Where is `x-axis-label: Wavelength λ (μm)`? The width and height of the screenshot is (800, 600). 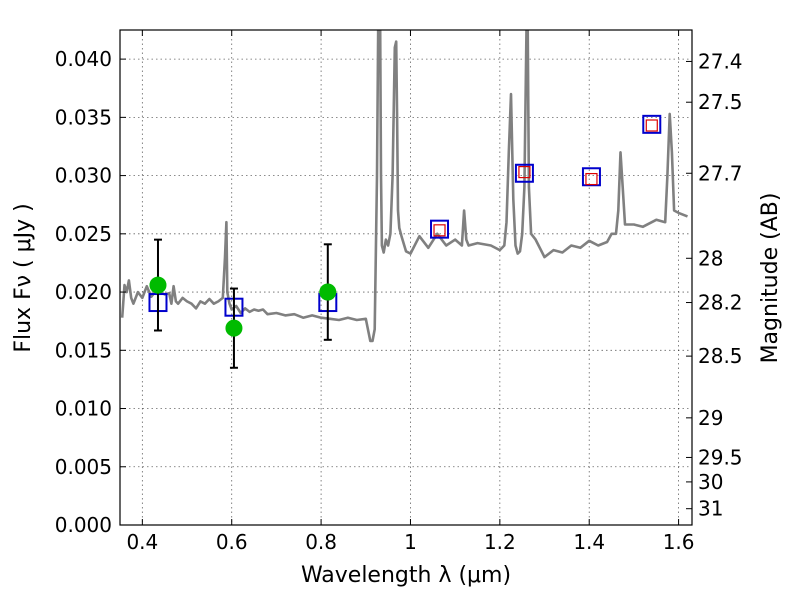 x-axis-label: Wavelength λ (μm) is located at coordinates (406, 575).